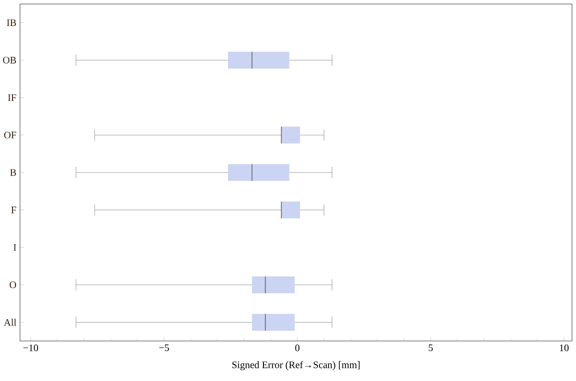  I want to click on x-tick-label: 5, so click(430, 348).